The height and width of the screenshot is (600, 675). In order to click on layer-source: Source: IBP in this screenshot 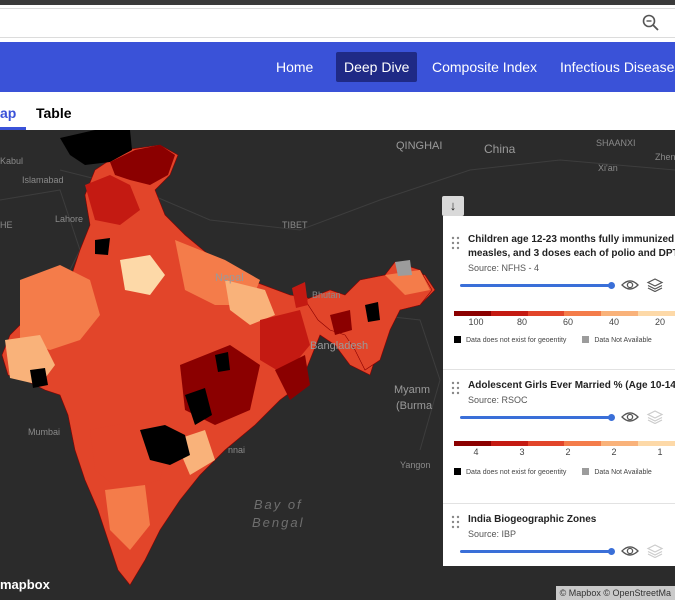, I will do `click(492, 534)`.